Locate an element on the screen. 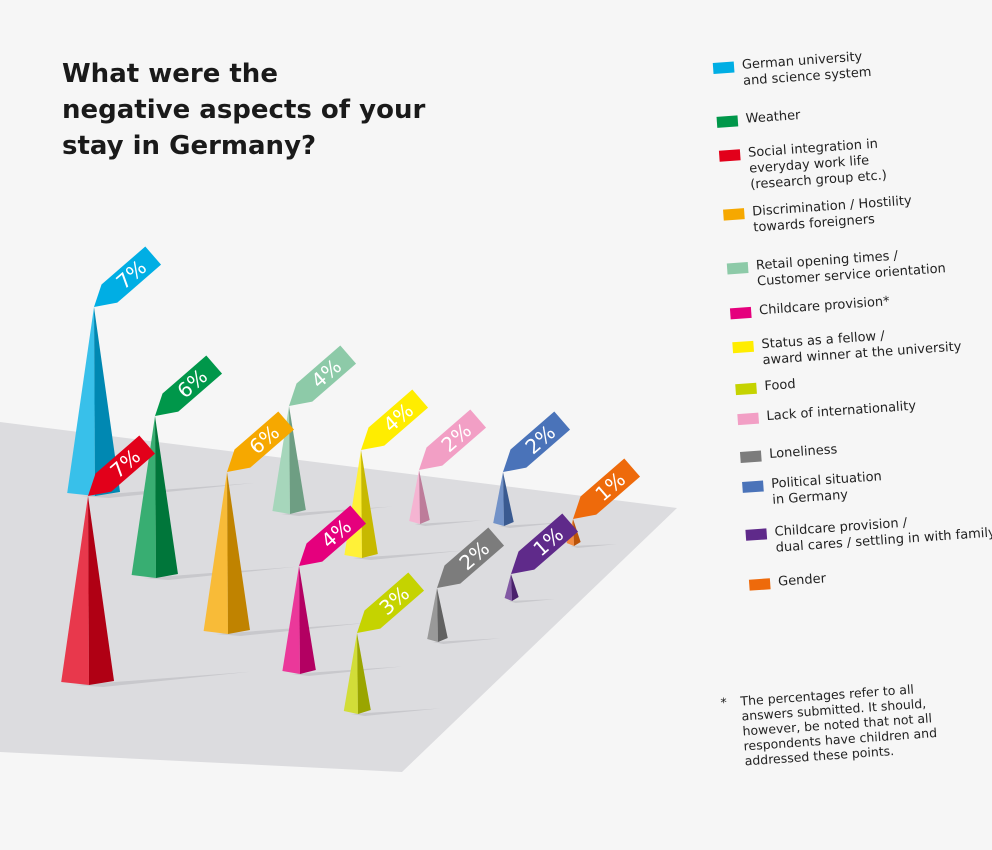 The width and height of the screenshot is (992, 850). shadow-loneliness is located at coordinates (466, 641).